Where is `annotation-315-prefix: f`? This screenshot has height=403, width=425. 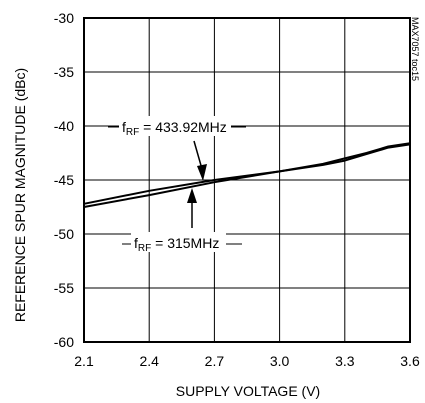
annotation-315-prefix: f is located at coordinates (136, 243).